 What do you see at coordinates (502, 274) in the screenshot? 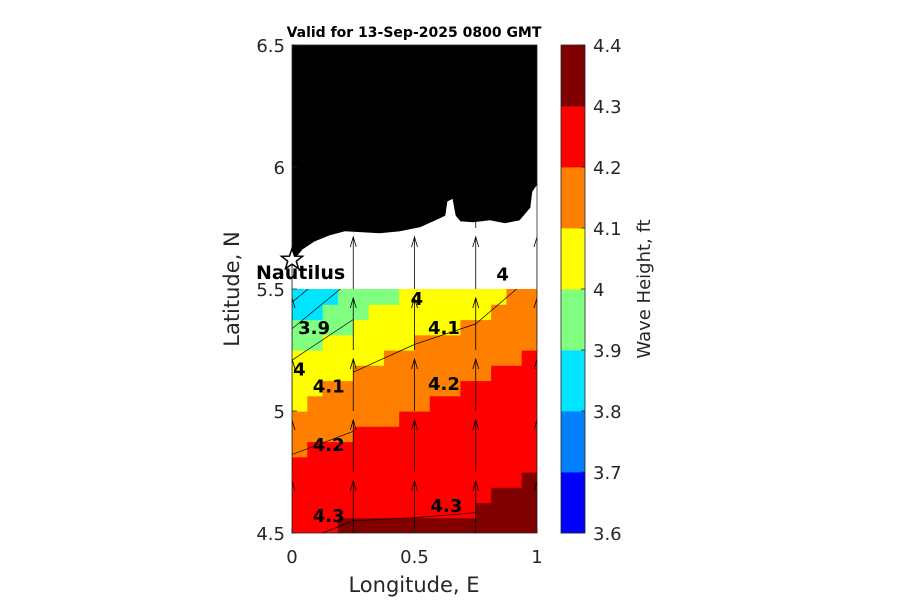
I see `contour-label: 4` at bounding box center [502, 274].